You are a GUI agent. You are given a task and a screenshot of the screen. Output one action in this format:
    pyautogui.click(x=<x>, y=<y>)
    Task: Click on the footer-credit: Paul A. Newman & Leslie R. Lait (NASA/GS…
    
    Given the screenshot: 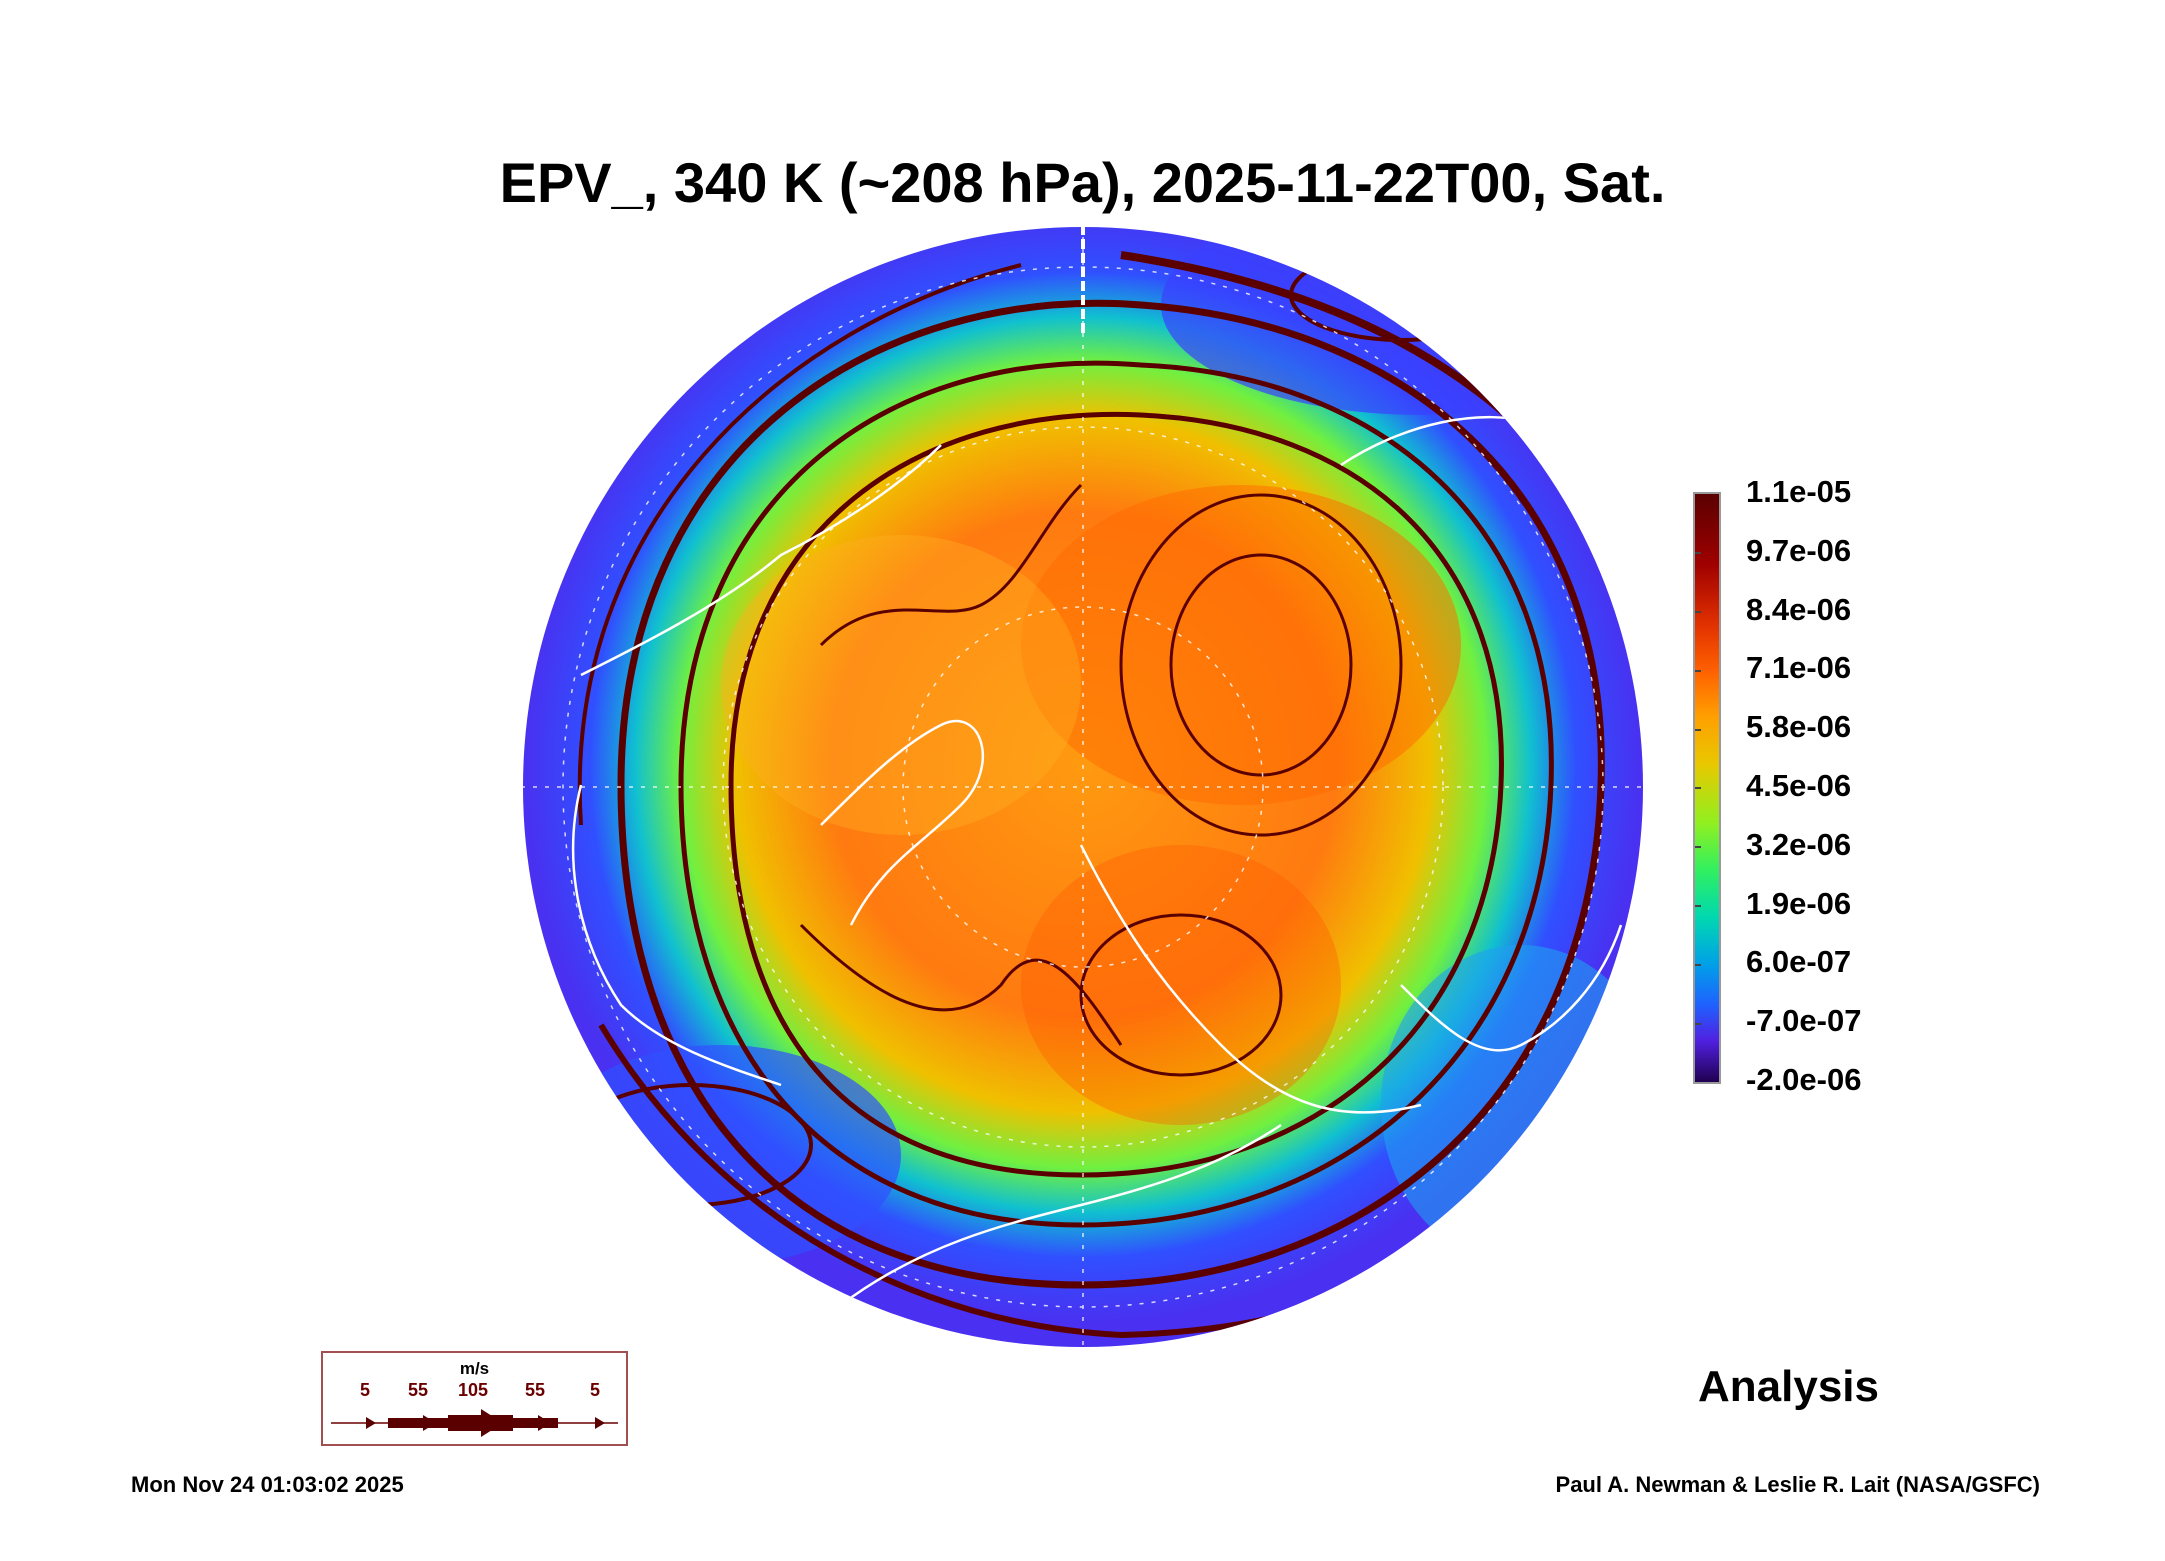 What is the action you would take?
    pyautogui.click(x=1797, y=1484)
    